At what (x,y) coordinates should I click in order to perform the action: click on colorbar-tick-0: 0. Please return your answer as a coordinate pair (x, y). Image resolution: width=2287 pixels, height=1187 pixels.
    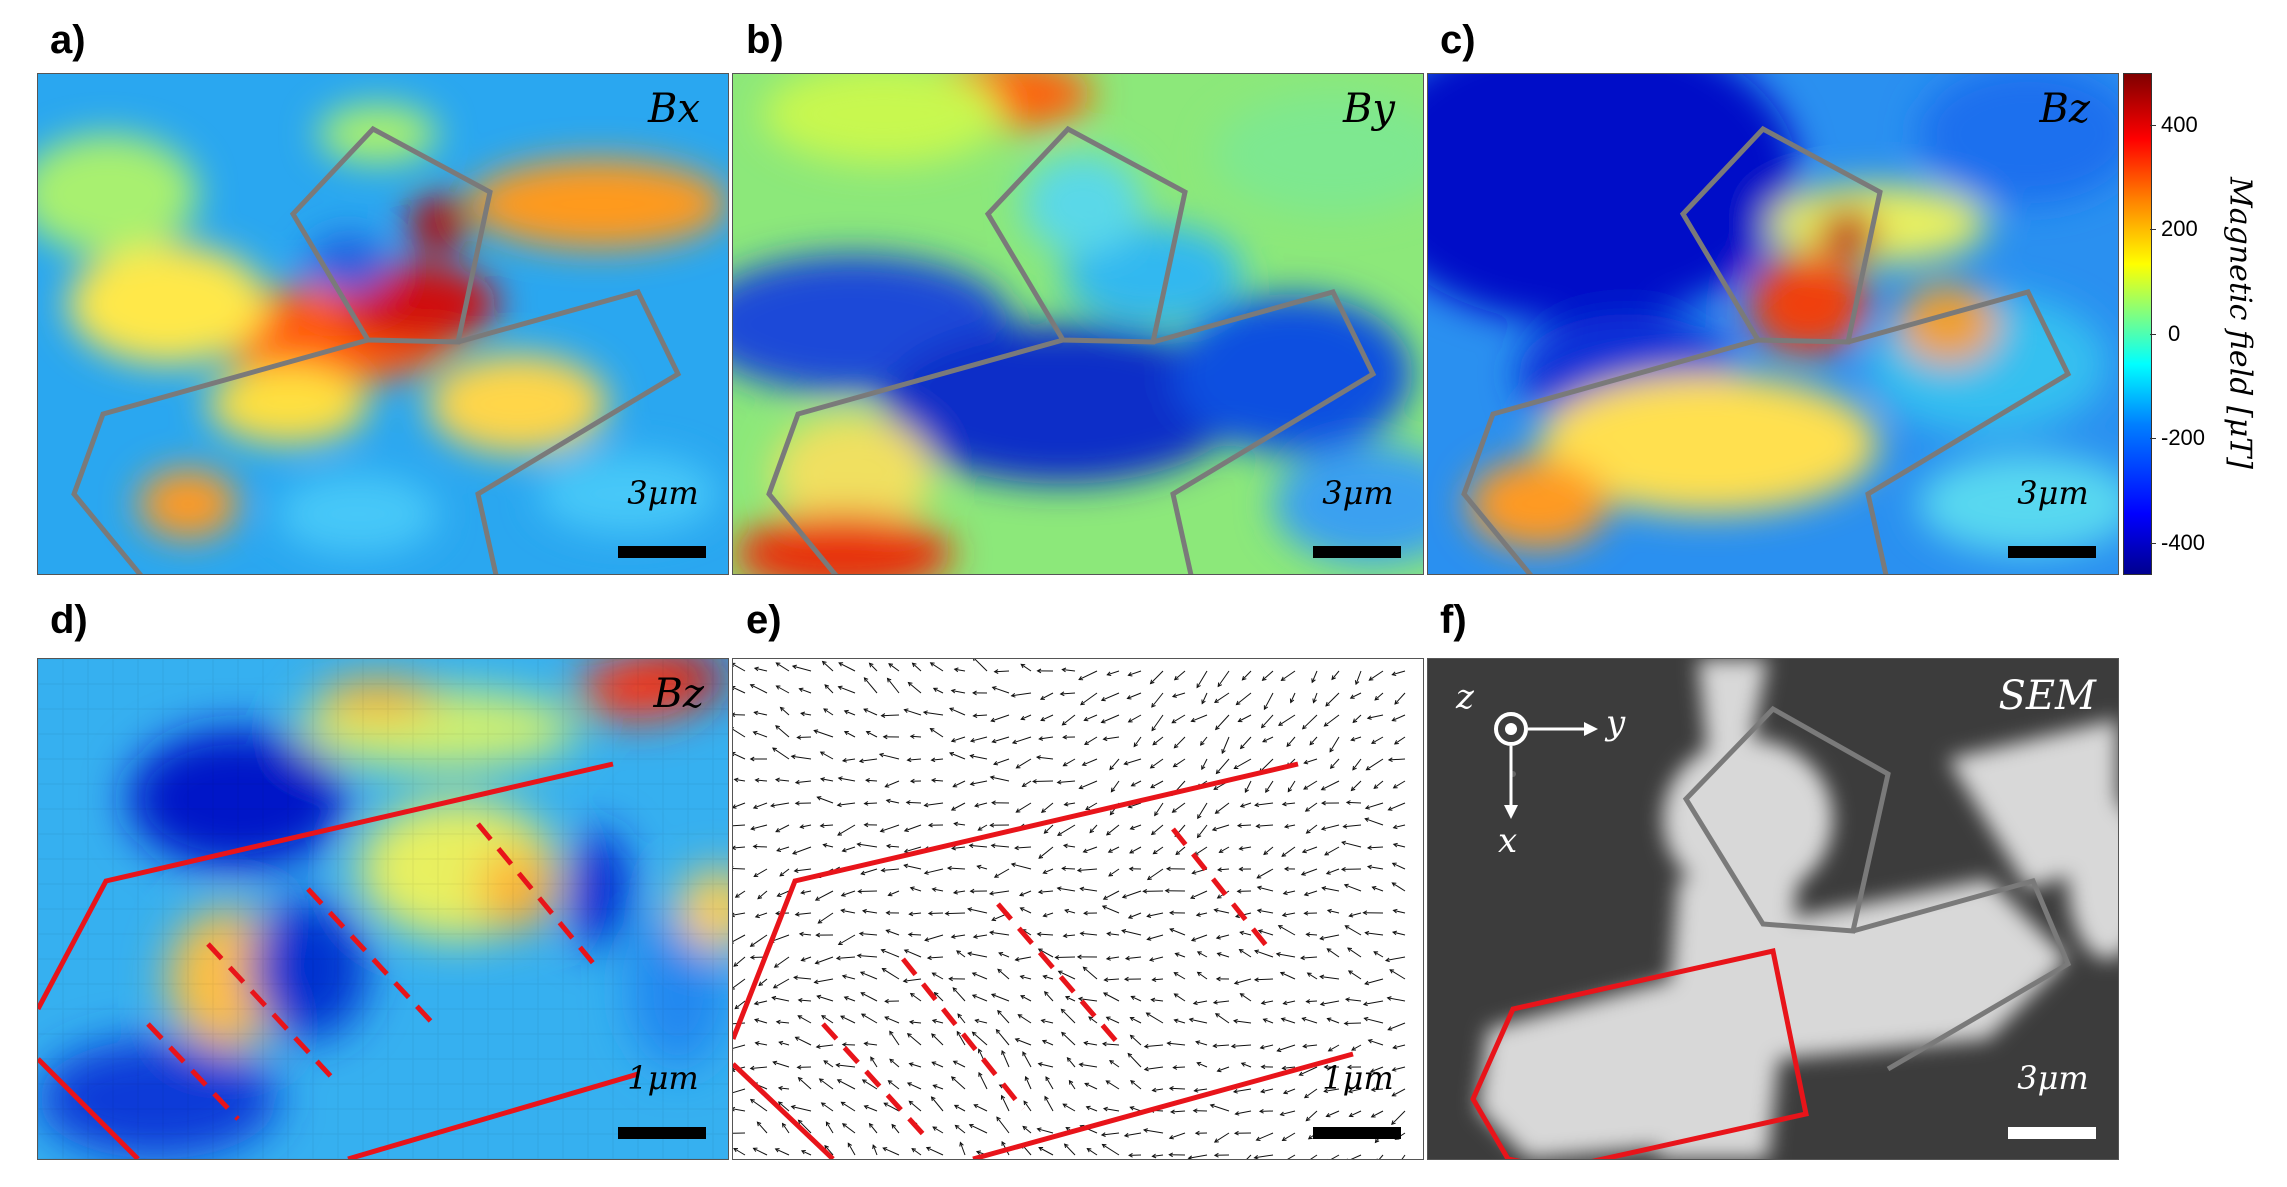
    Looking at the image, I should click on (2174, 333).